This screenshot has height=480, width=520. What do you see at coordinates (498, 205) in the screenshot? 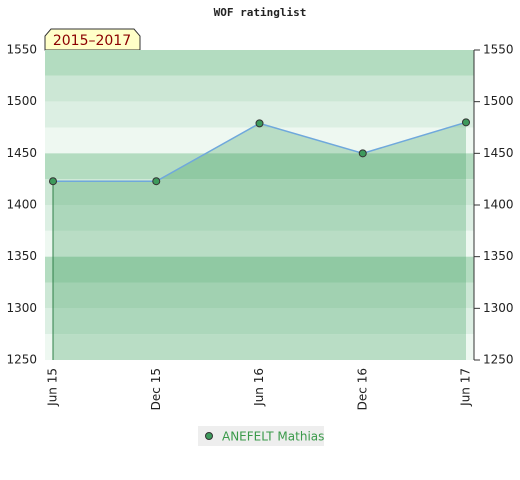
I see `y2-tick-label: 1400` at bounding box center [498, 205].